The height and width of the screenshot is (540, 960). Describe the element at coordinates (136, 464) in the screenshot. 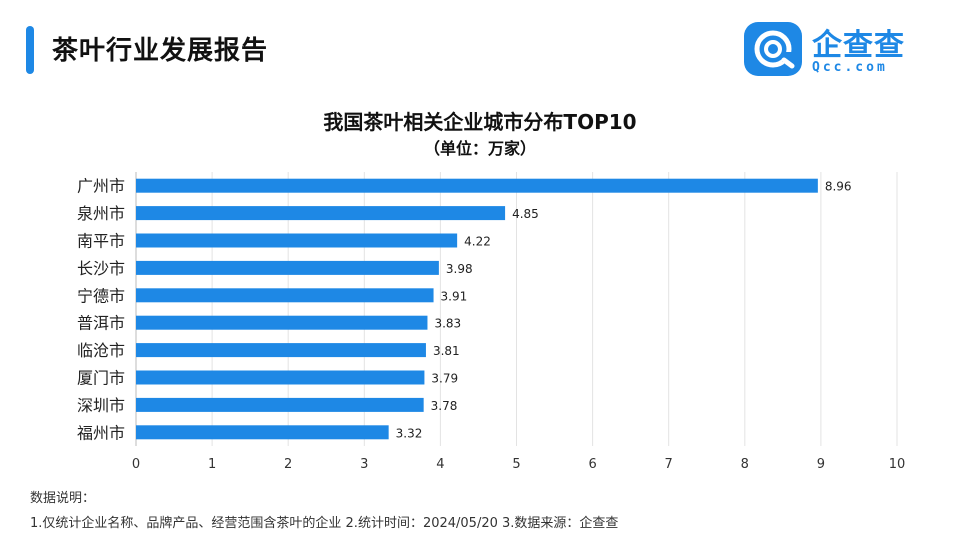

I see `x-tick-label: 0` at that location.